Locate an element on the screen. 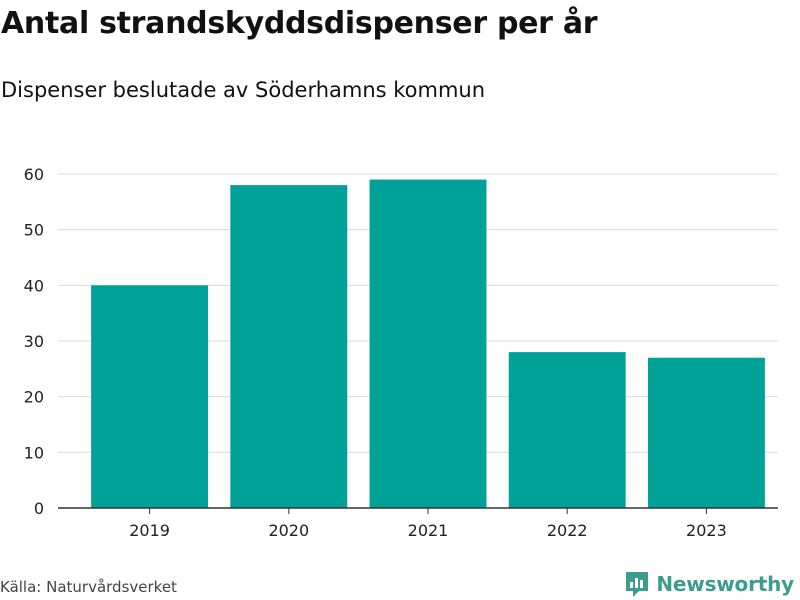 The height and width of the screenshot is (600, 800). x-tick-labels: 2019 2020 2021 2022 2023 is located at coordinates (428, 530).